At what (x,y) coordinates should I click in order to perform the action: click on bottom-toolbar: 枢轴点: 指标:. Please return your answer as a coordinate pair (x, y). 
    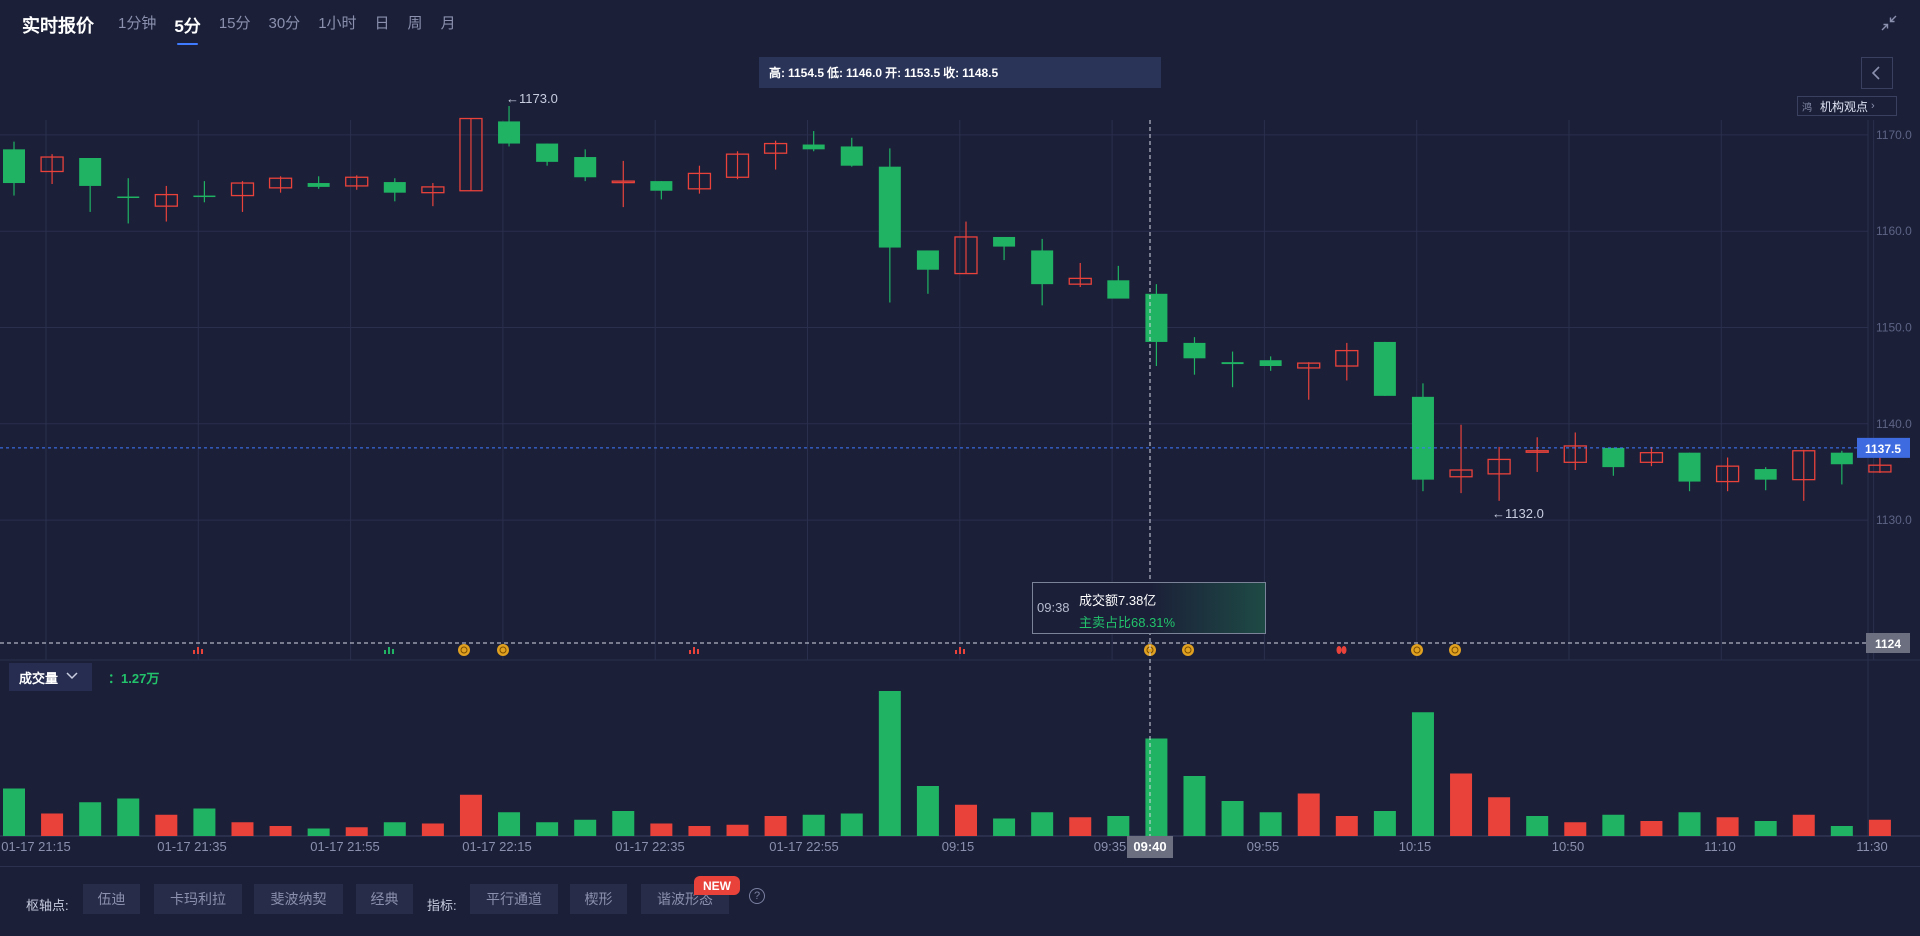
    Looking at the image, I should click on (960, 901).